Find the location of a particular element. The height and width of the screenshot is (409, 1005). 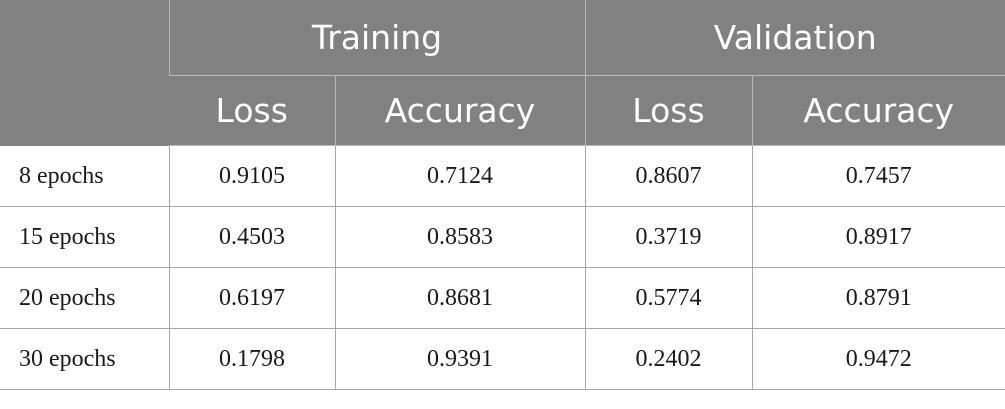

validation-loss-cell: 0.8607 is located at coordinates (668, 176).